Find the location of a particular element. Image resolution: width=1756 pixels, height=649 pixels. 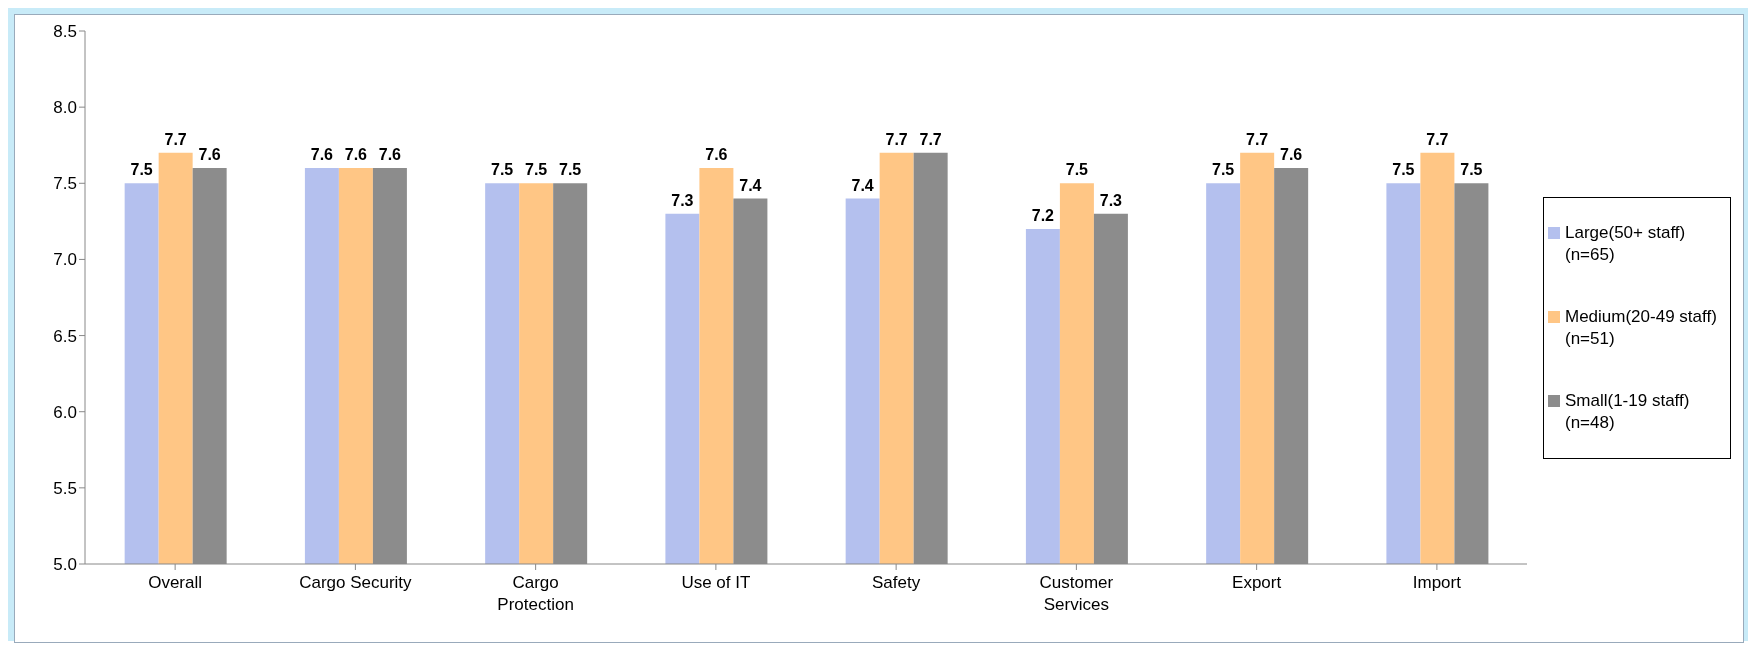

legend-label: Large(50+ staff)(n=65) is located at coordinates (1626, 243).